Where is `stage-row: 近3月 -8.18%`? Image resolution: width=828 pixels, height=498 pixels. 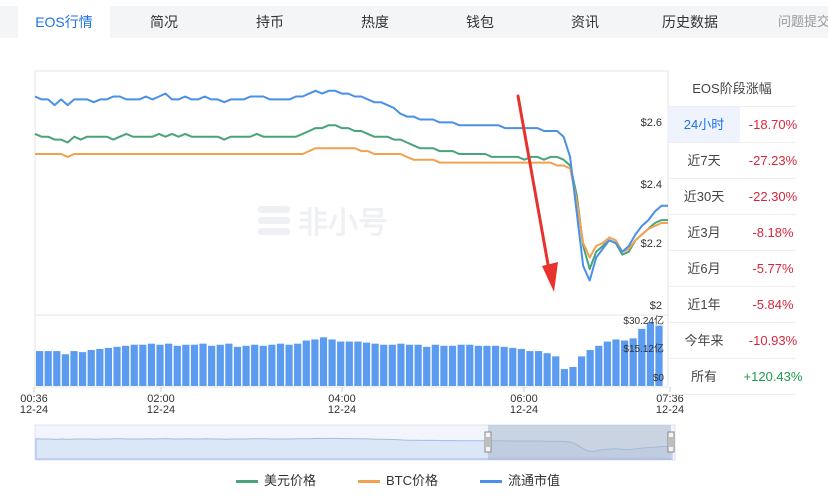
stage-row: 近3月 -8.18% is located at coordinates (732, 233).